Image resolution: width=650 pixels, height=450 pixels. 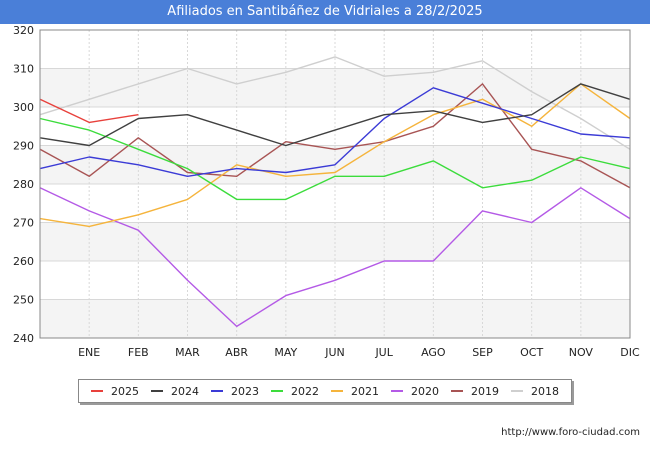 What do you see at coordinates (23, 300) in the screenshot?
I see `y-tick-label: 250` at bounding box center [23, 300].